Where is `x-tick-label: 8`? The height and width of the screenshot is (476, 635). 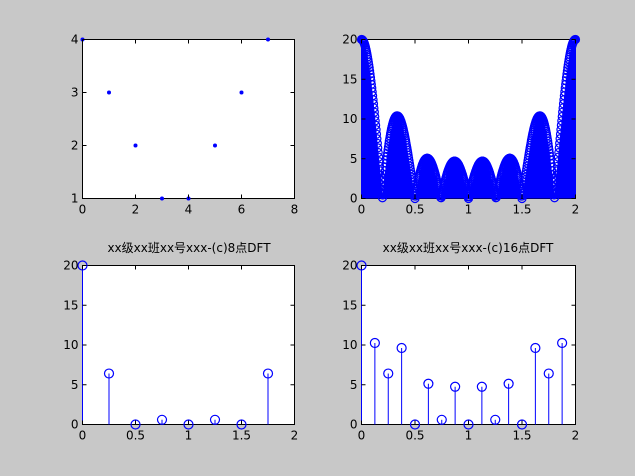 x-tick-label: 8 is located at coordinates (295, 210).